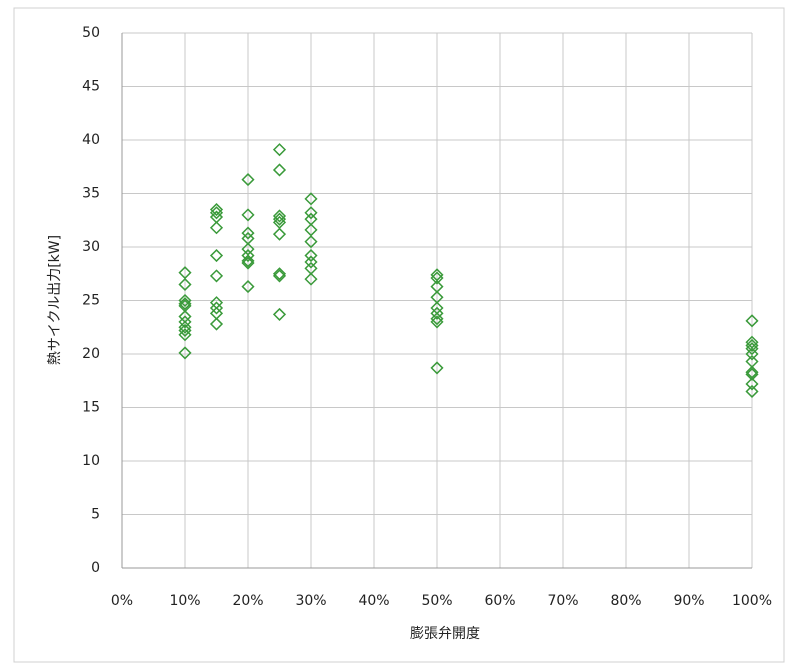 The image size is (792, 672). Describe the element at coordinates (625, 601) in the screenshot. I see `x-tick-label: 80%` at that location.